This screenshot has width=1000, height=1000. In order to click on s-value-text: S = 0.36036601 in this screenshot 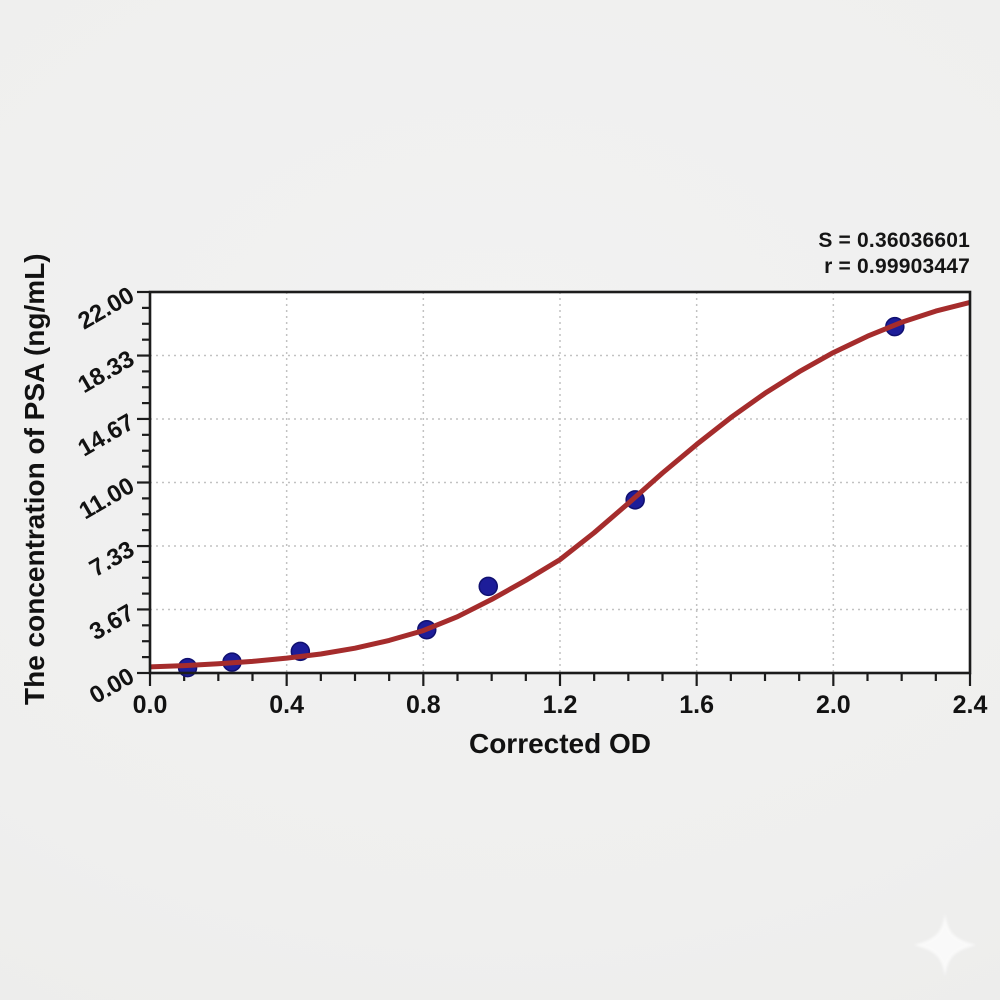, I will do `click(894, 240)`.